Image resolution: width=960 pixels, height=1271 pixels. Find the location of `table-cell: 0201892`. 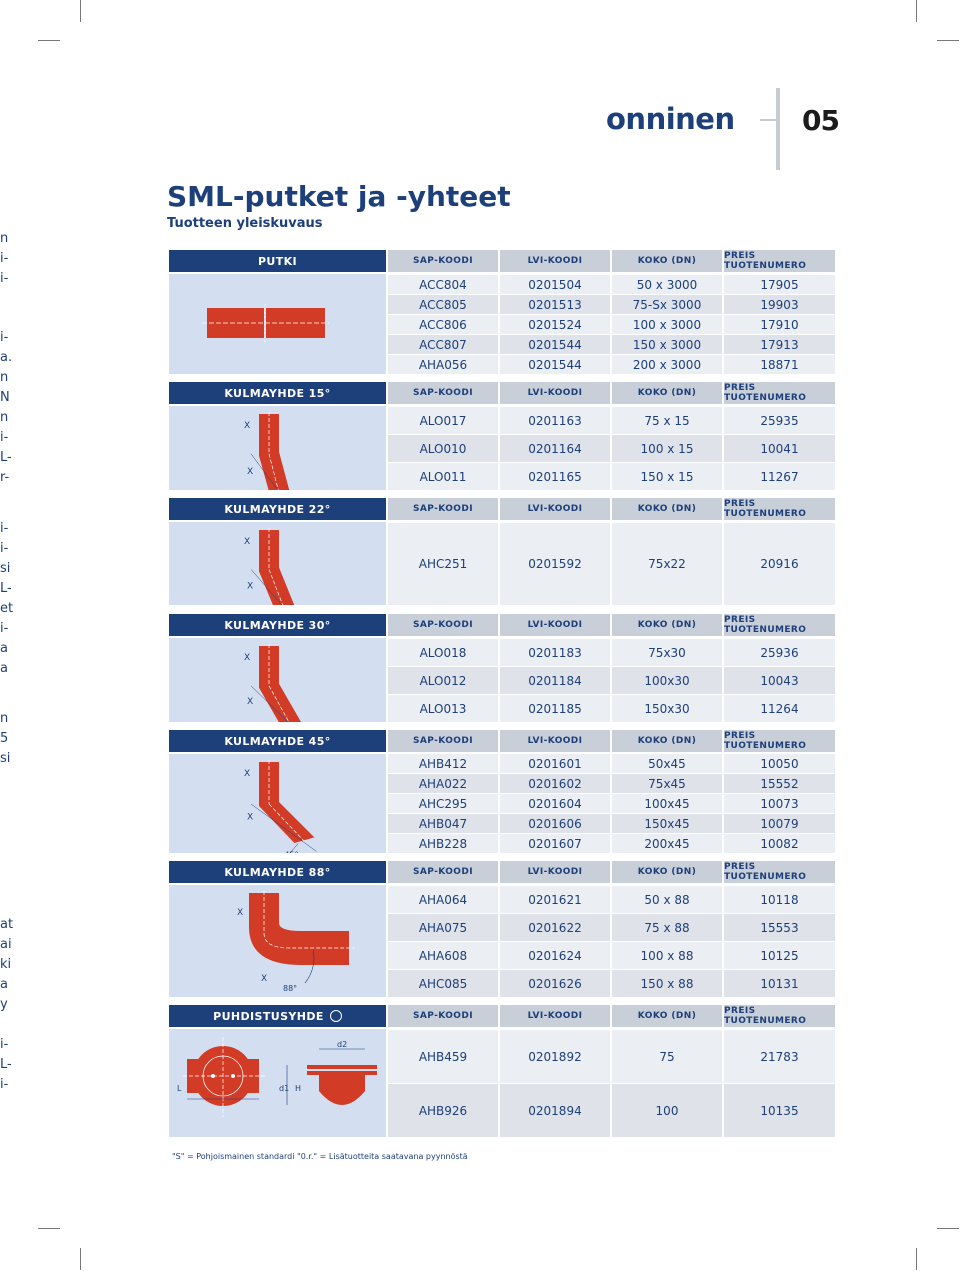

table-cell: 0201892 is located at coordinates (555, 1056).